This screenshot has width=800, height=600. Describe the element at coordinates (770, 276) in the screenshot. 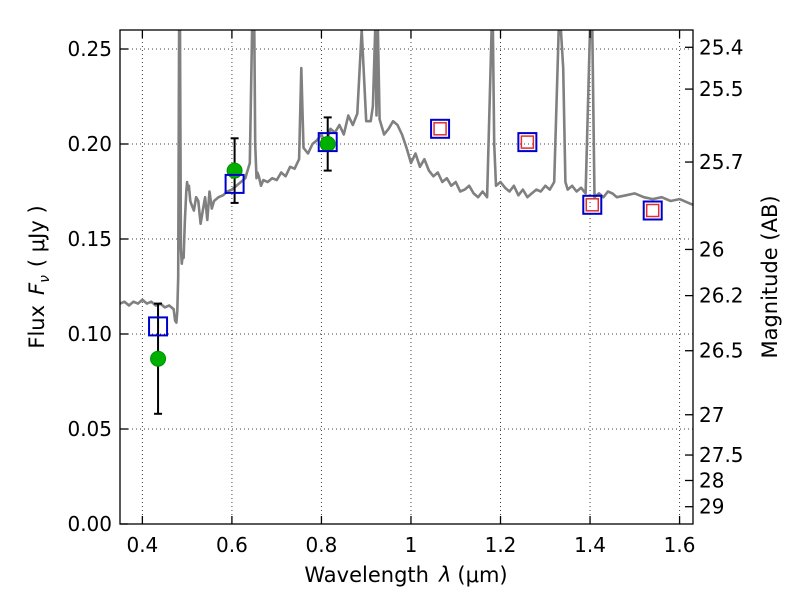

I see `y2-axis-label: Magnitude (AB)` at that location.